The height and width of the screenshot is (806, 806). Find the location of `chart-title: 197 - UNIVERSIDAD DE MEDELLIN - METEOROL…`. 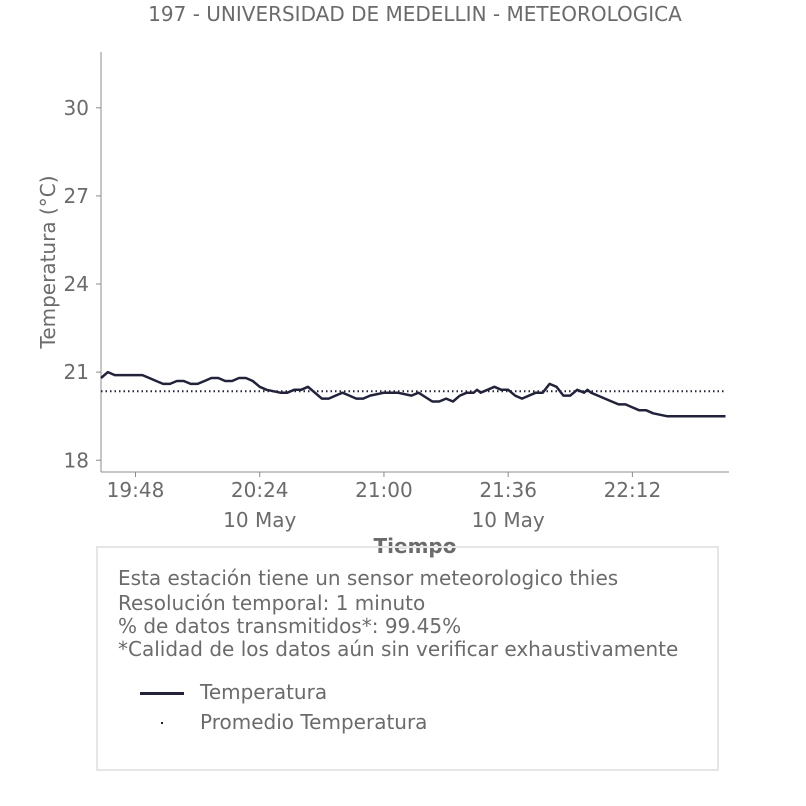

chart-title: 197 - UNIVERSIDAD DE MEDELLIN - METEOROL… is located at coordinates (415, 14).